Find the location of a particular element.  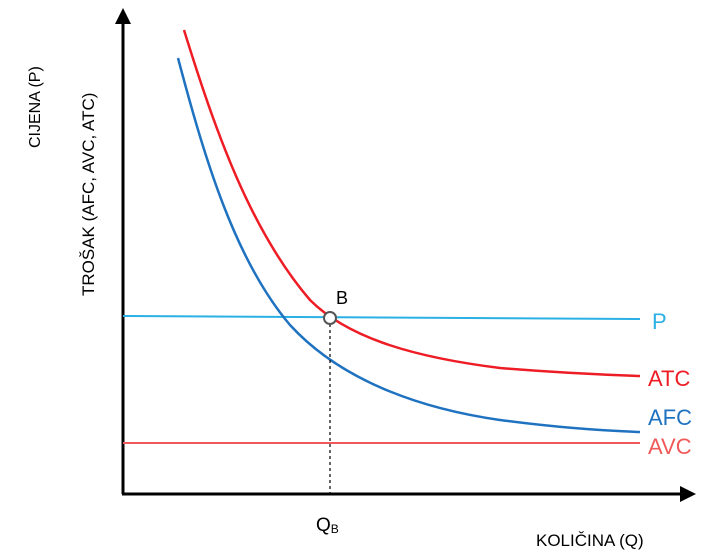

y-axis-label-line2: TROŠAK (AFC, AVC, ATC) is located at coordinates (88, 194).